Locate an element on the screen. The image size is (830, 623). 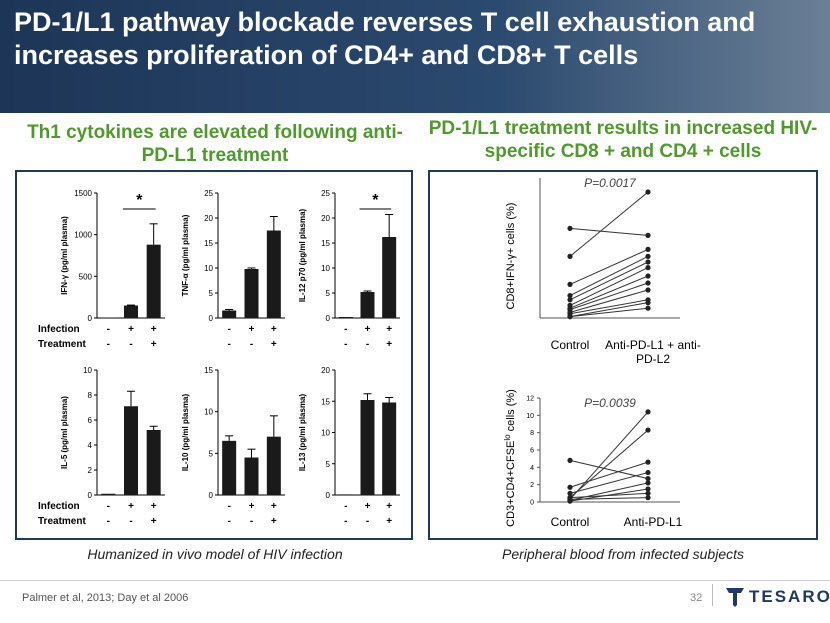
x-category-label: Control is located at coordinates (570, 522).